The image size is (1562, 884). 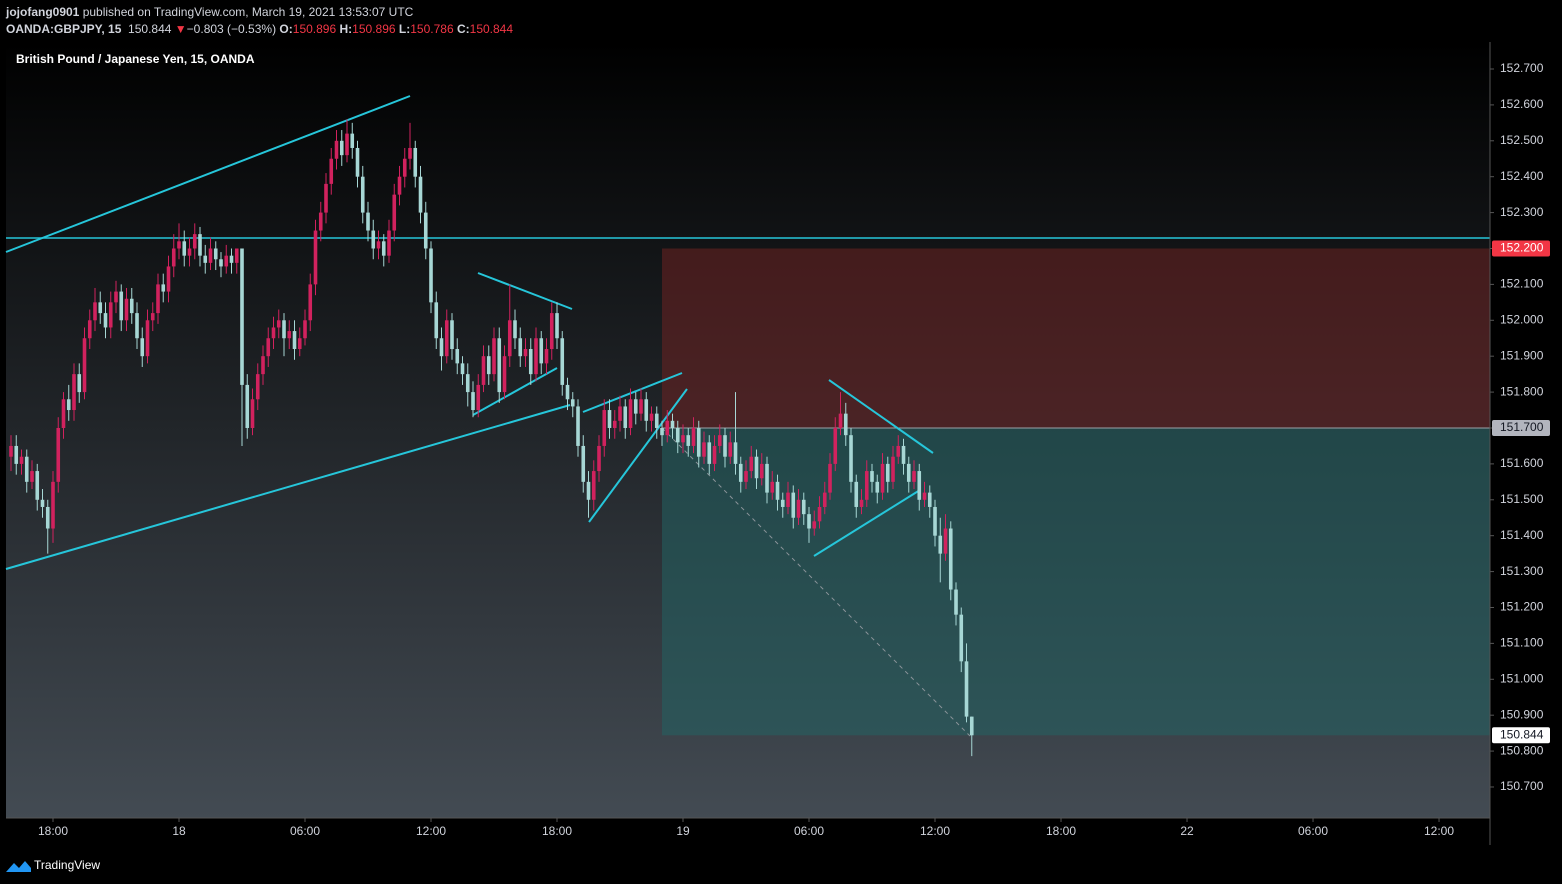 What do you see at coordinates (64, 29) in the screenshot?
I see `symbol: OANDA:GBPJPY, 15` at bounding box center [64, 29].